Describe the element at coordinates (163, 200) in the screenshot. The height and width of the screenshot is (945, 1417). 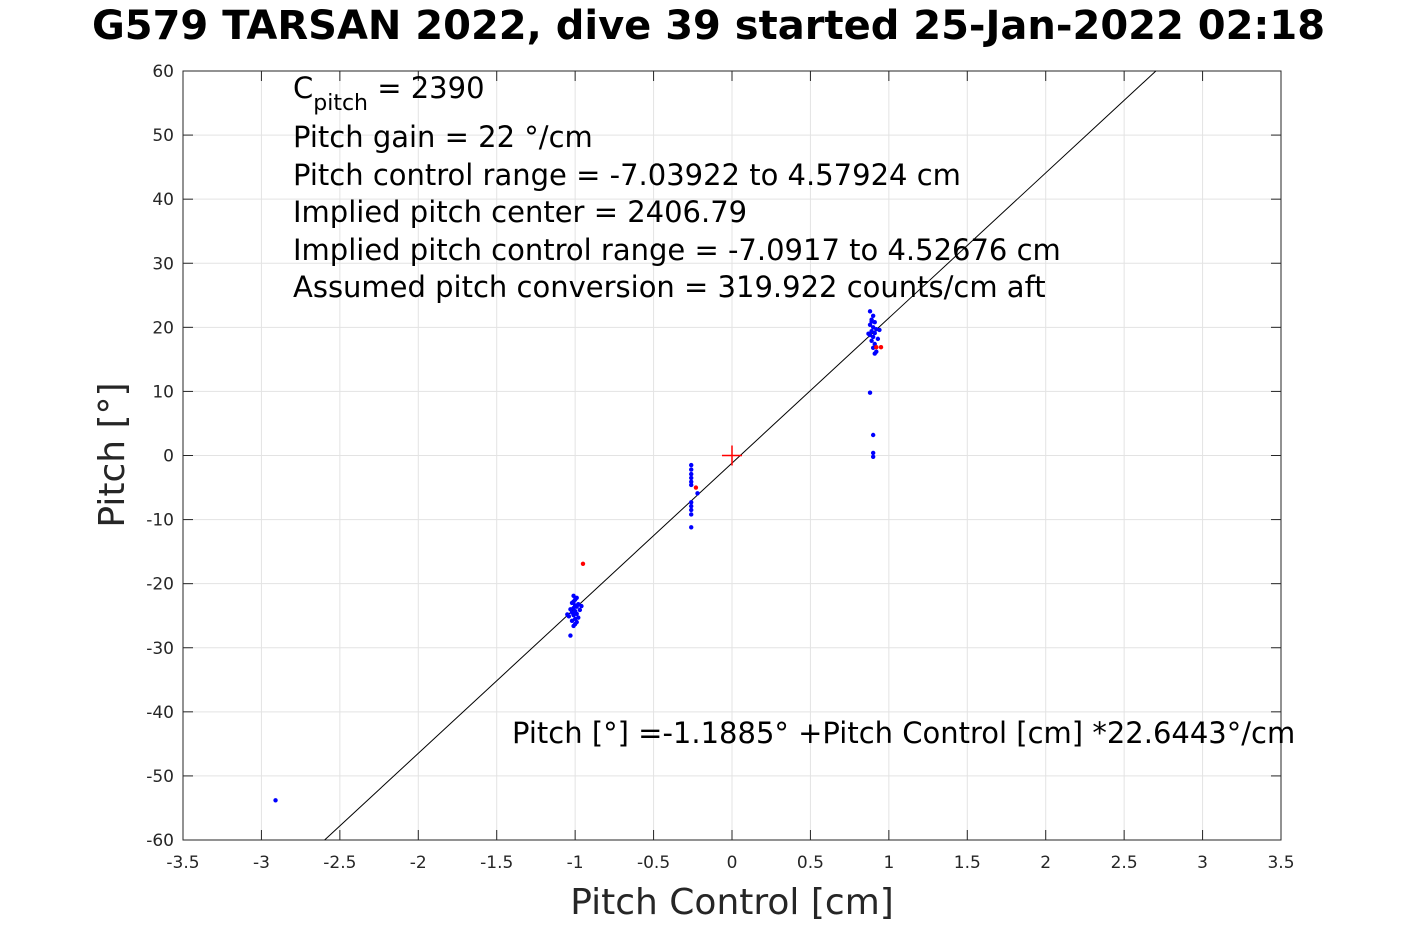
I see `y-tick-label: 40` at that location.